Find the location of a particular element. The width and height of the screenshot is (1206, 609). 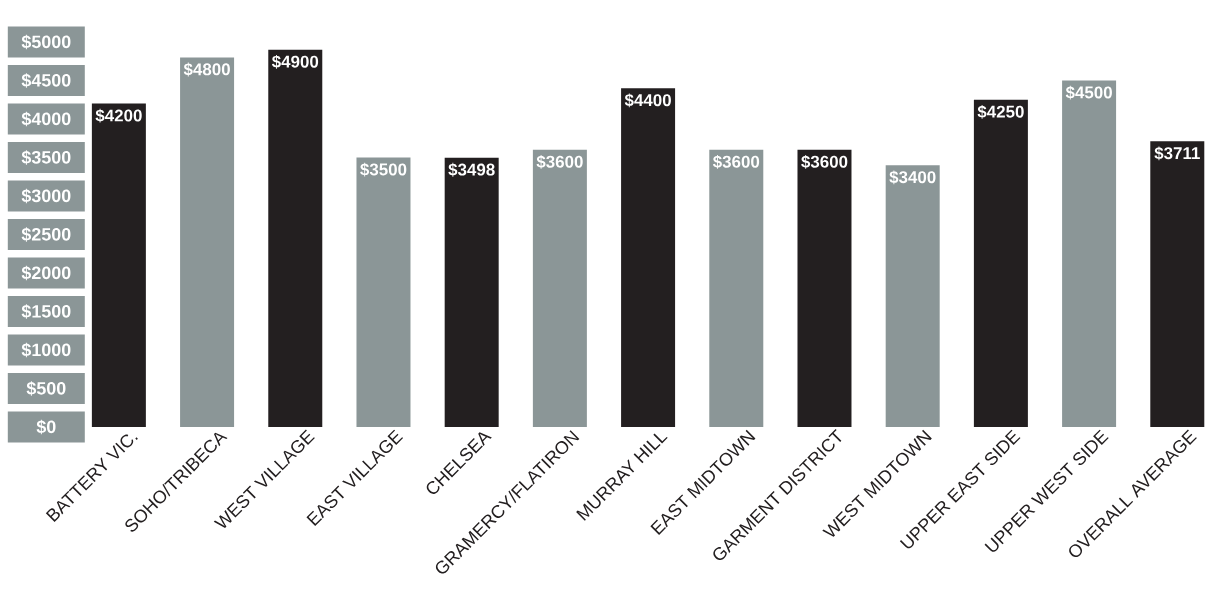

data-label: $3400 is located at coordinates (912, 177).